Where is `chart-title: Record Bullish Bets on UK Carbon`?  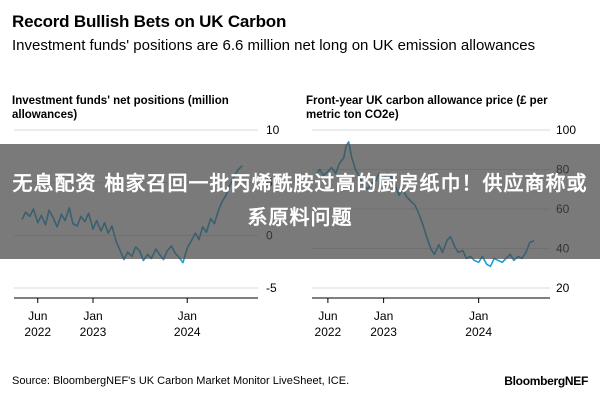
chart-title: Record Bullish Bets on UK Carbon is located at coordinates (149, 21).